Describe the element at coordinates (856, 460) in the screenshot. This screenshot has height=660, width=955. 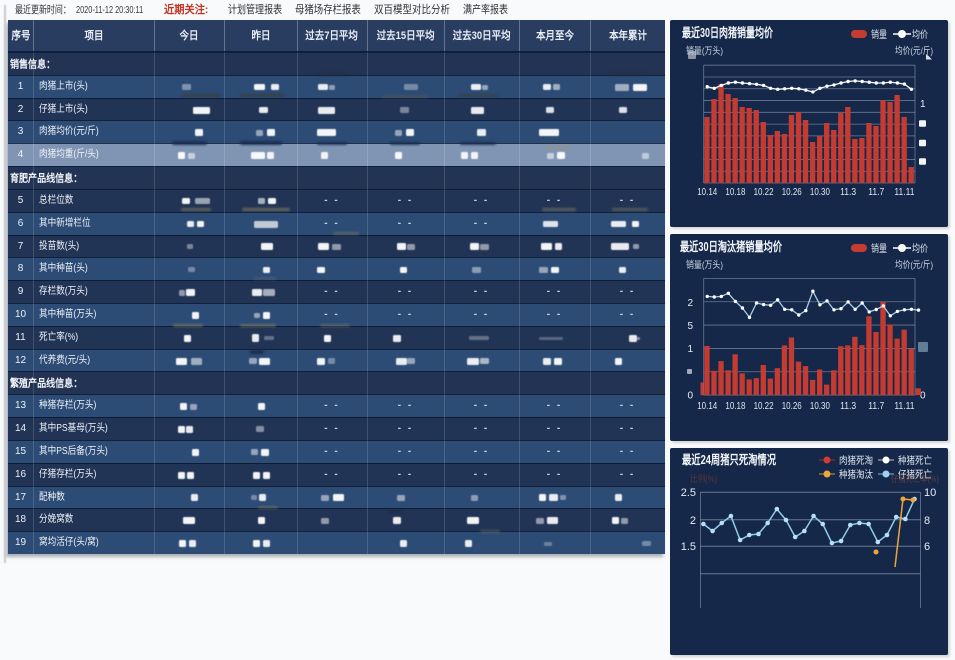
I see `svg-text: 肉猪死淘` at that location.